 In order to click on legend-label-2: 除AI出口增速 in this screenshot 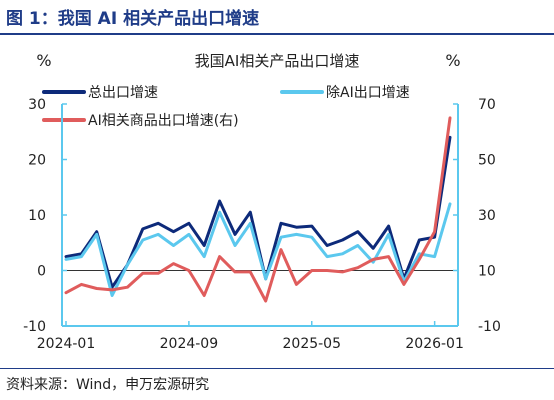, I will do `click(368, 93)`.